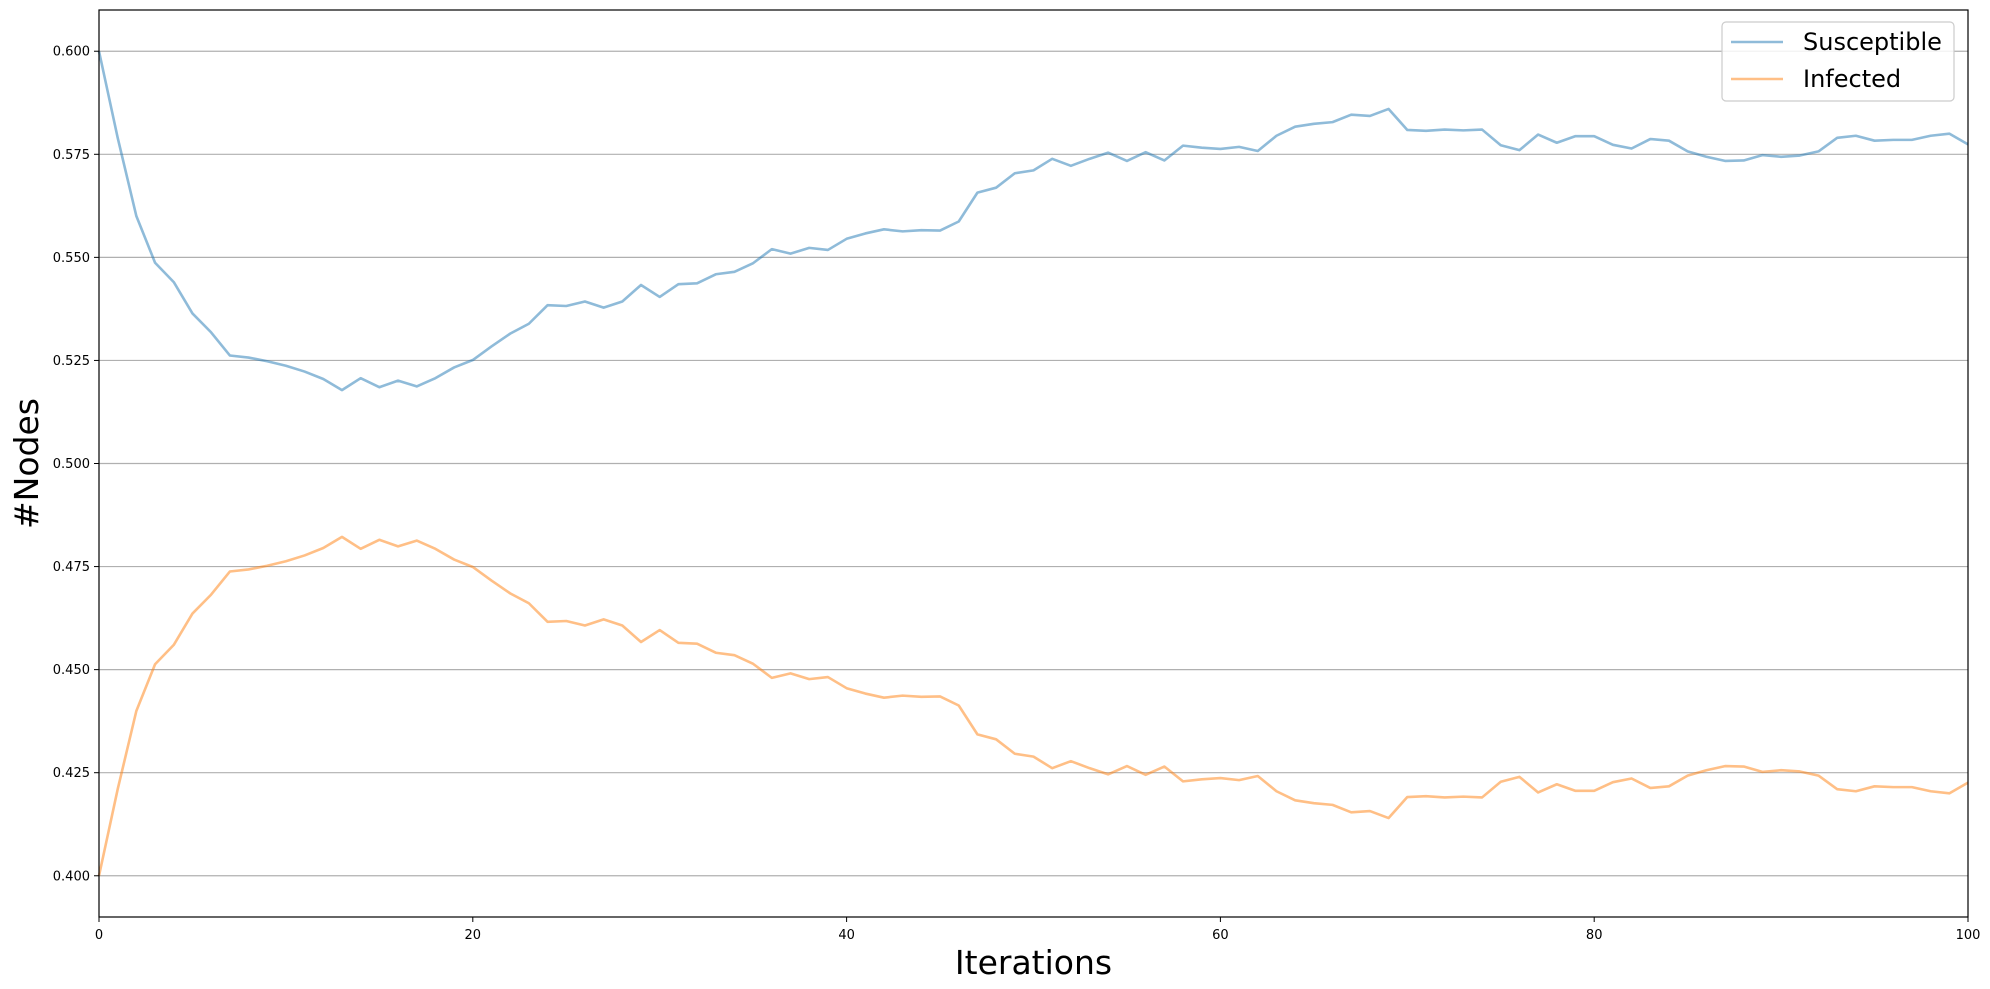 The height and width of the screenshot is (989, 1990). I want to click on legend-label-infected: Infected, so click(1852, 79).